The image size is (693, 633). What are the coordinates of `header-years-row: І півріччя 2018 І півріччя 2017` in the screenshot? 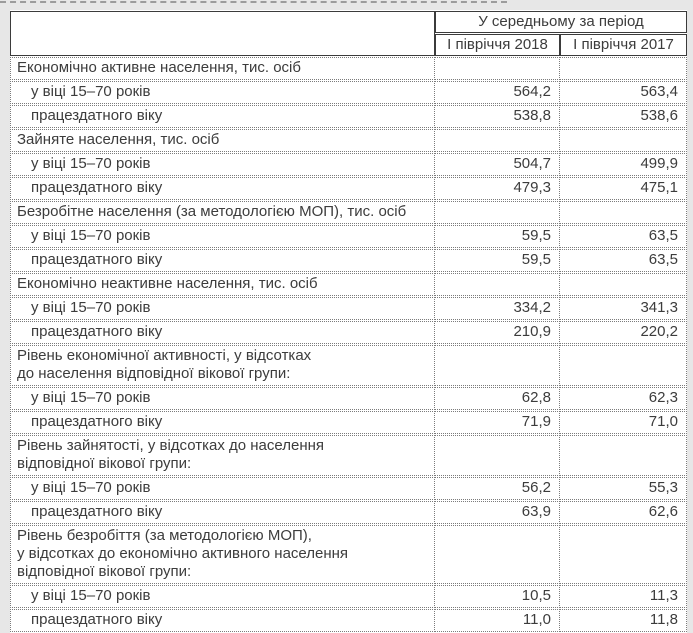 It's located at (348, 45).